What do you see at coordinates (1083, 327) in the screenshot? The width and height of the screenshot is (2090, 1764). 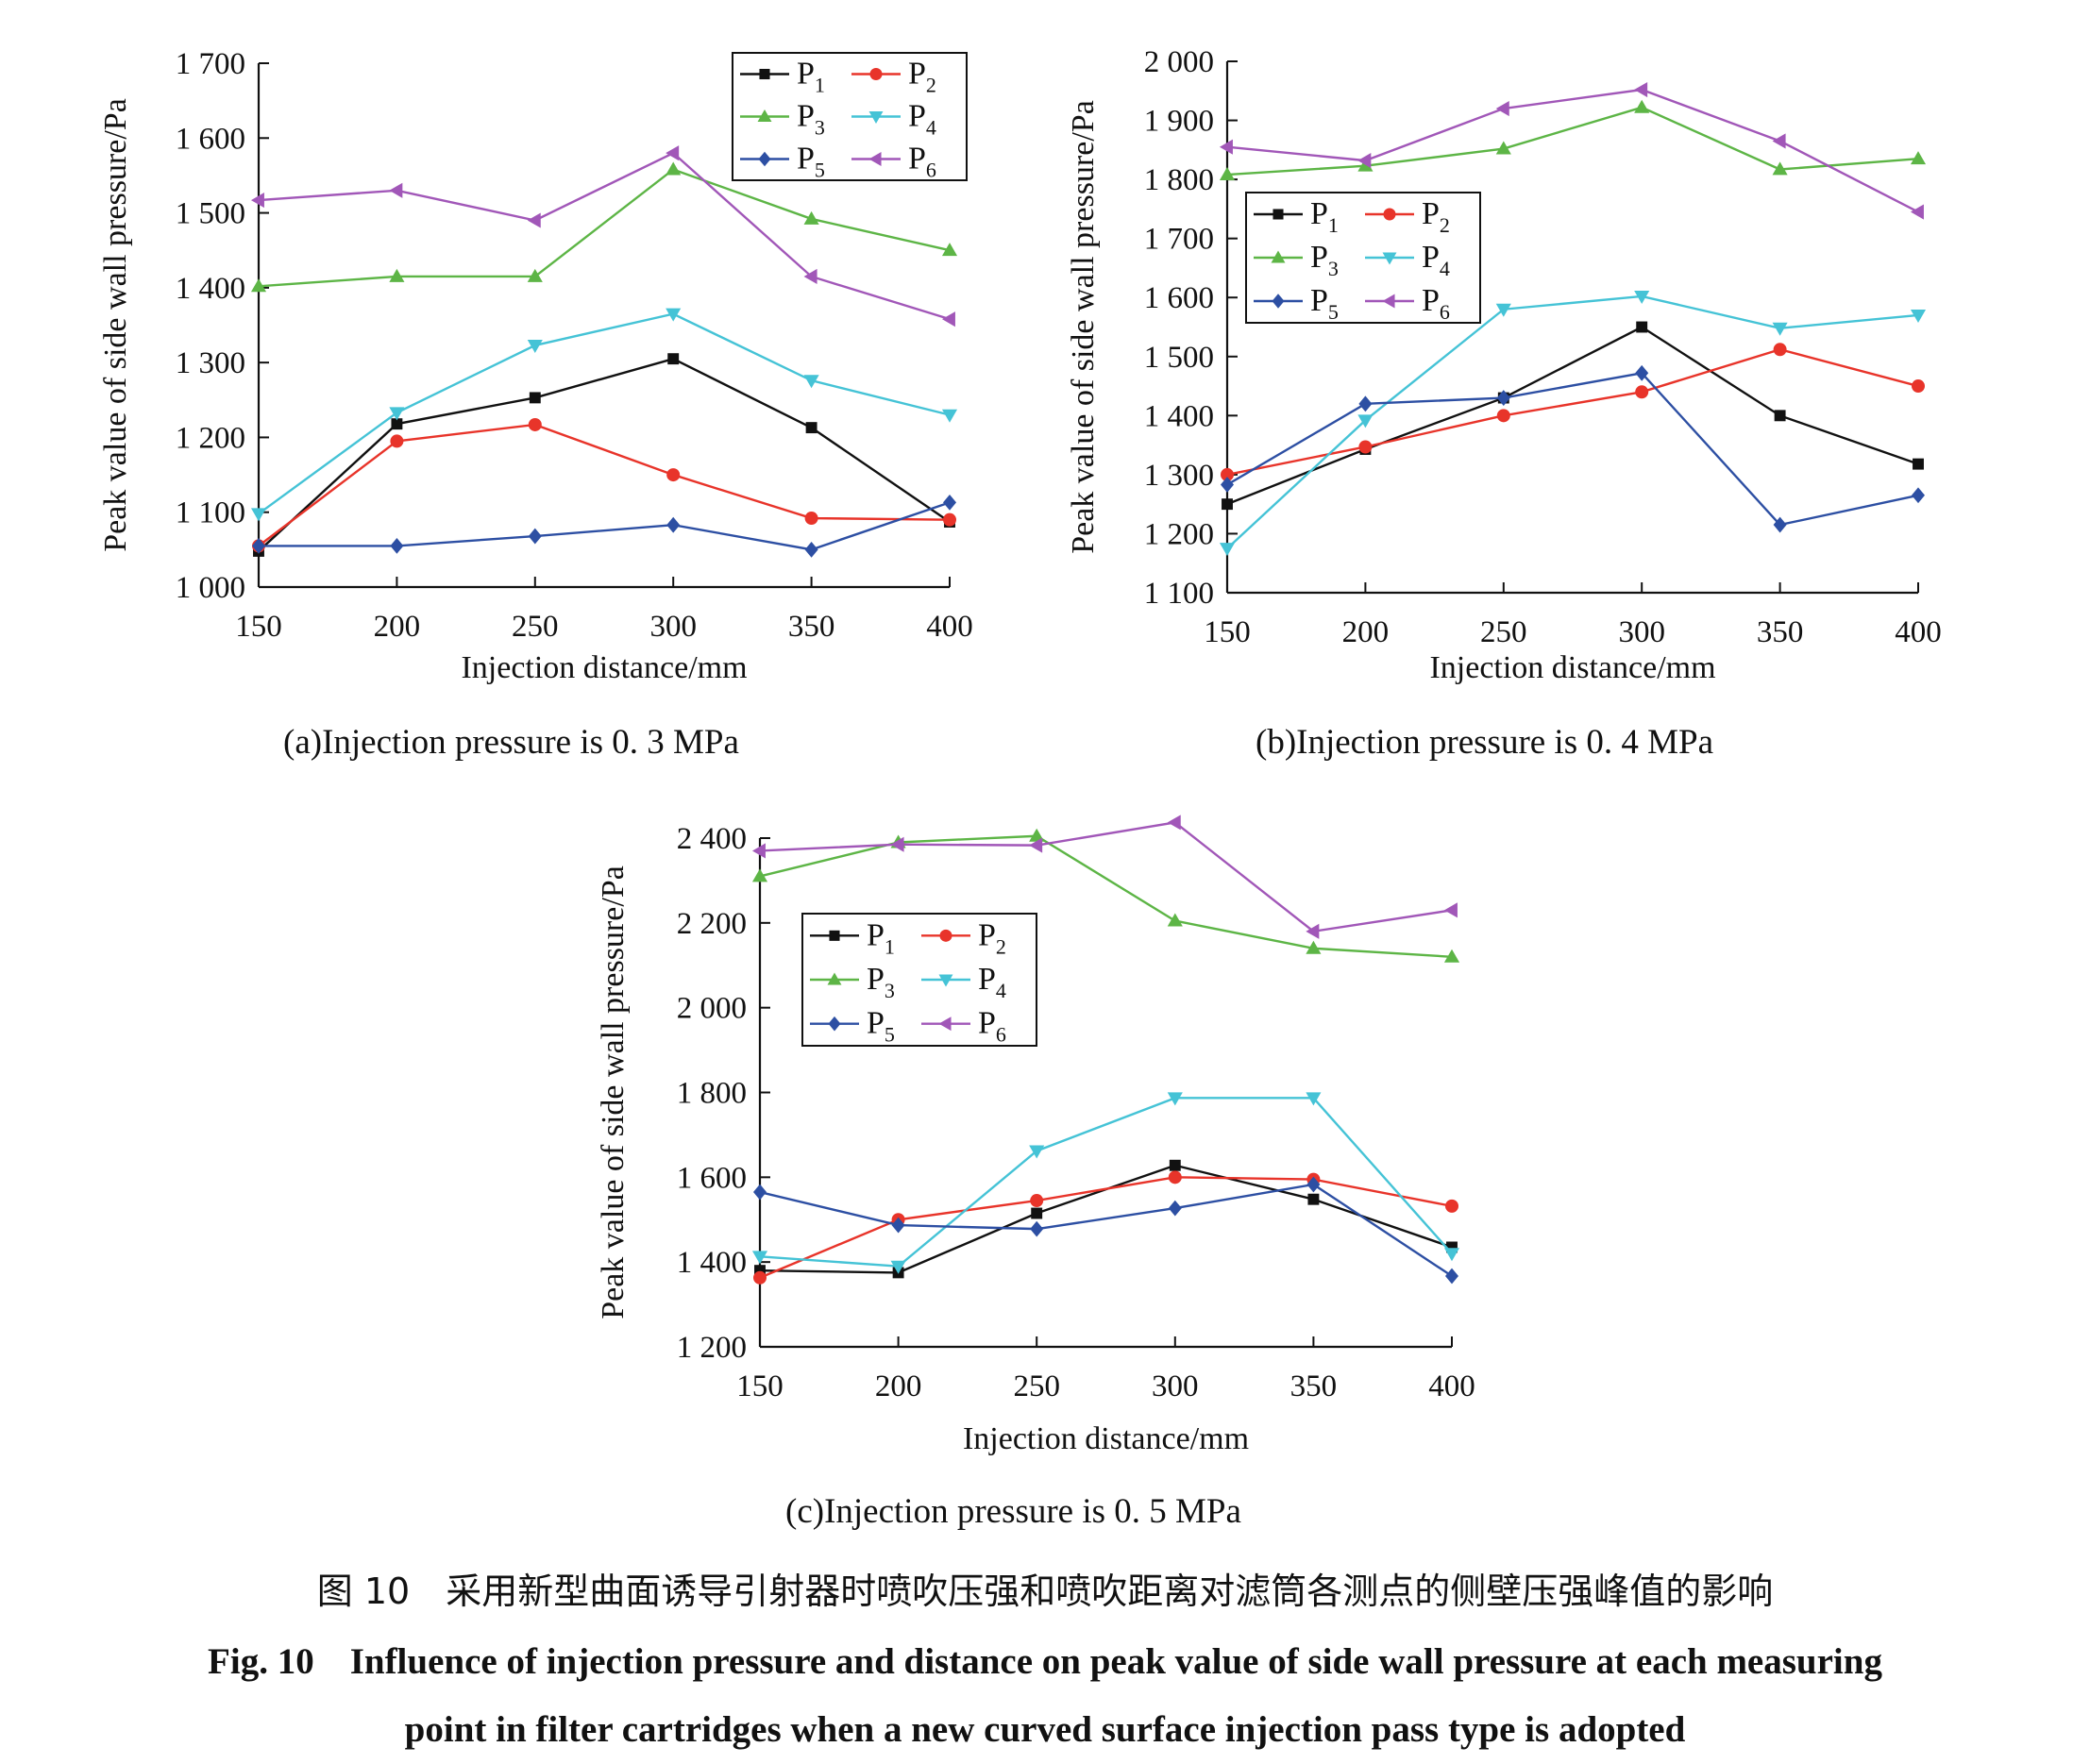 I see `y-axis-title: Peak value of side wall pressure/Pa` at bounding box center [1083, 327].